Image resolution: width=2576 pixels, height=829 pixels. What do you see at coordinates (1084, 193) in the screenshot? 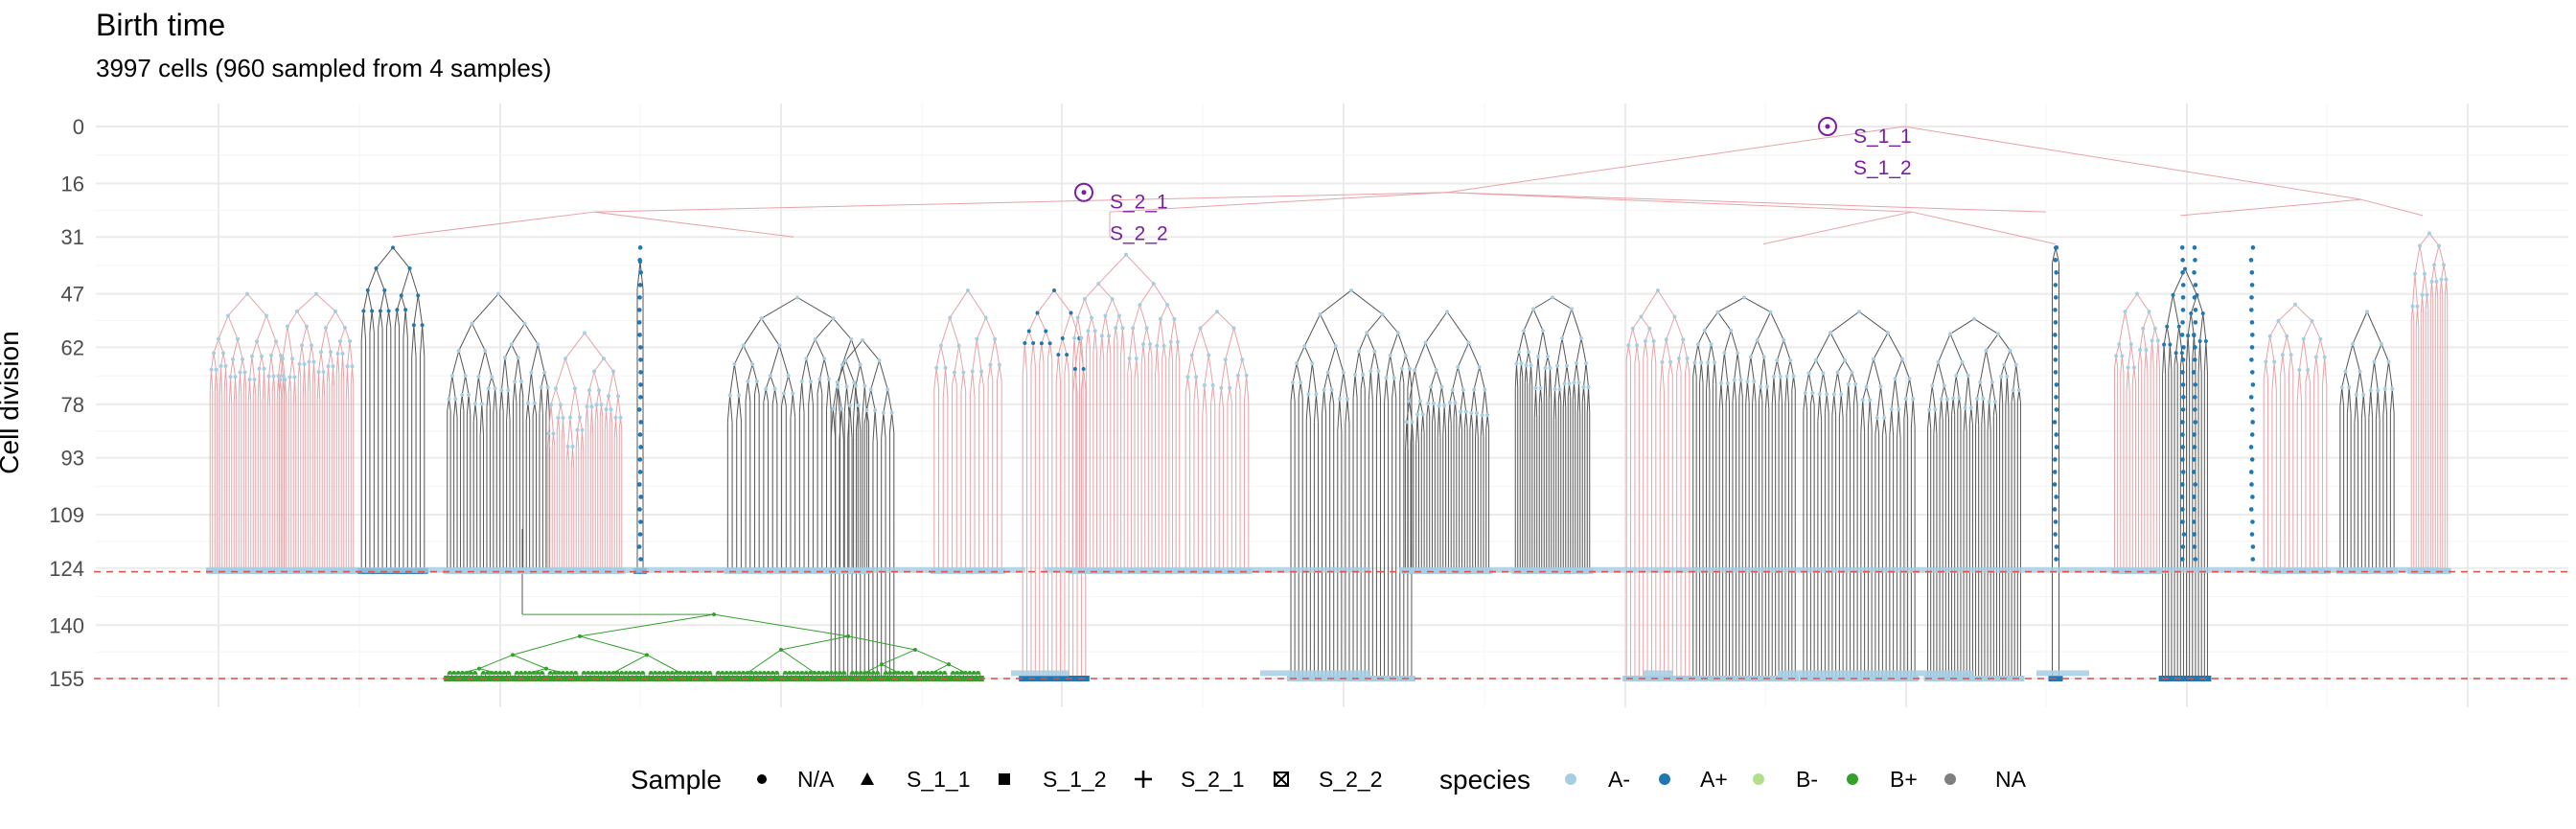
I see `sampled-node` at bounding box center [1084, 193].